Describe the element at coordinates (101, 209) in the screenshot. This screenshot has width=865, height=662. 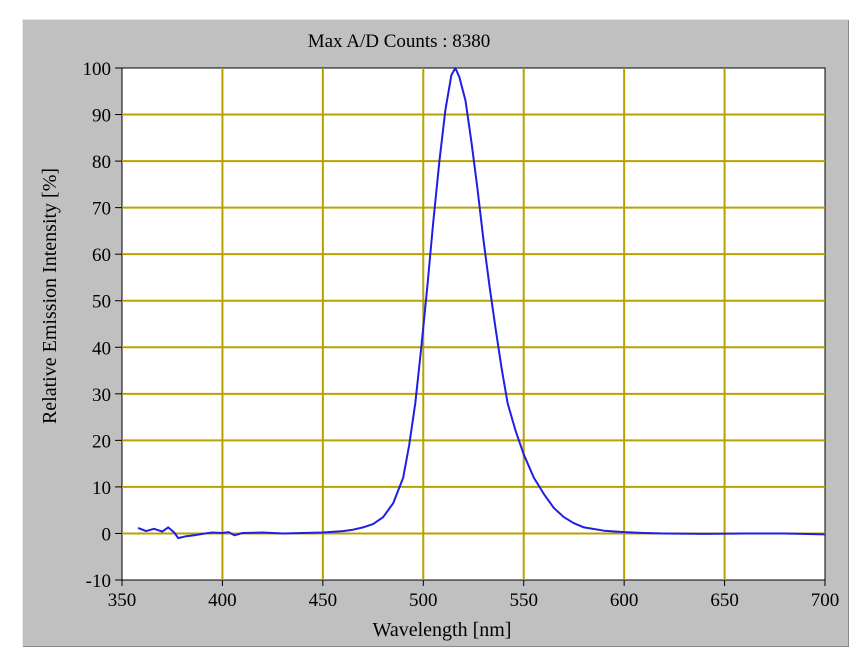
I see `y-tick-label-70: 70` at that location.